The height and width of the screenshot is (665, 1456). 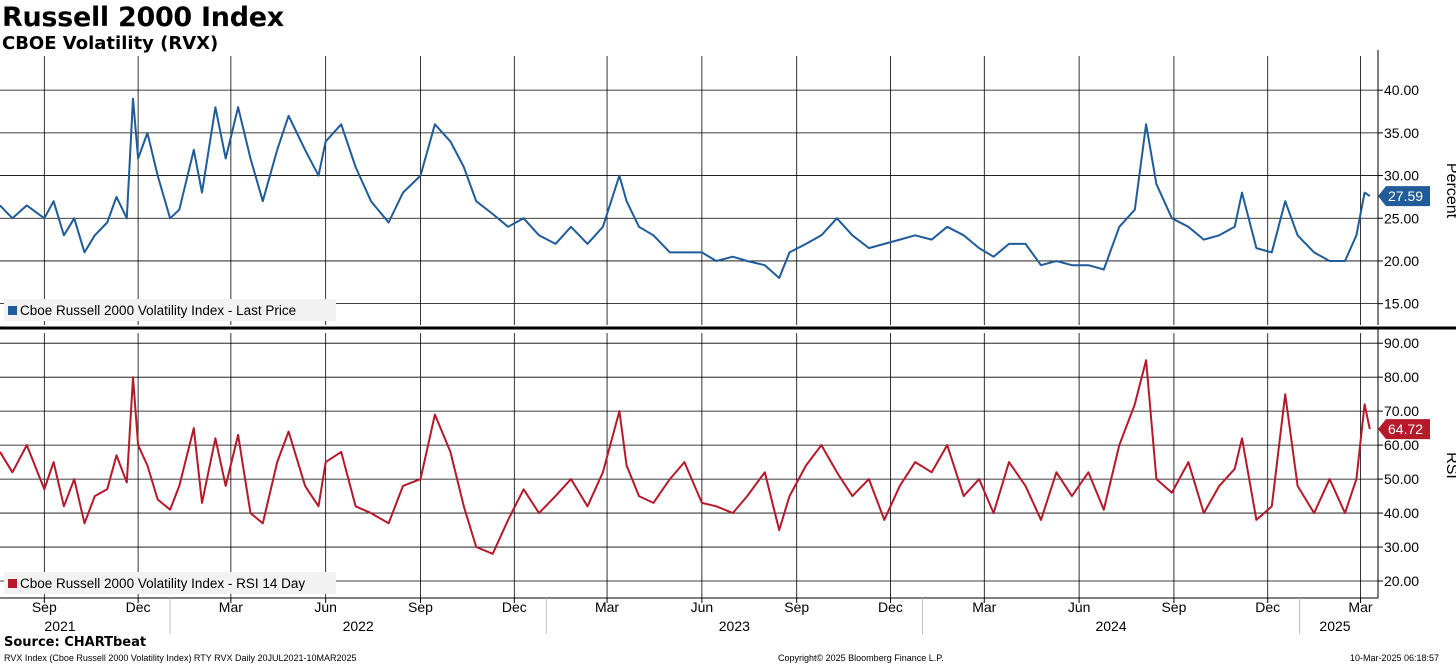 I want to click on y-tick-label: 35.00, so click(x=1401, y=133).